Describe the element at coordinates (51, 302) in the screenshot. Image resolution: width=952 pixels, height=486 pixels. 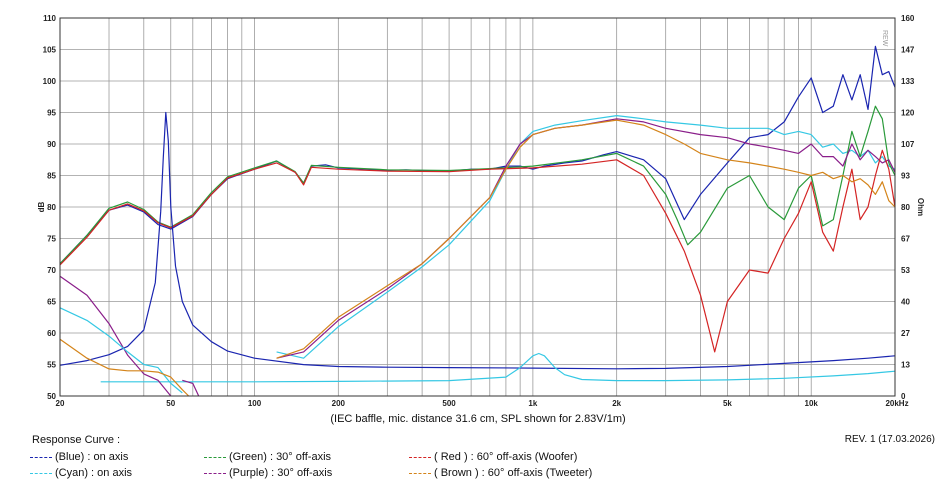
I see `y-tick-left: 65` at that location.